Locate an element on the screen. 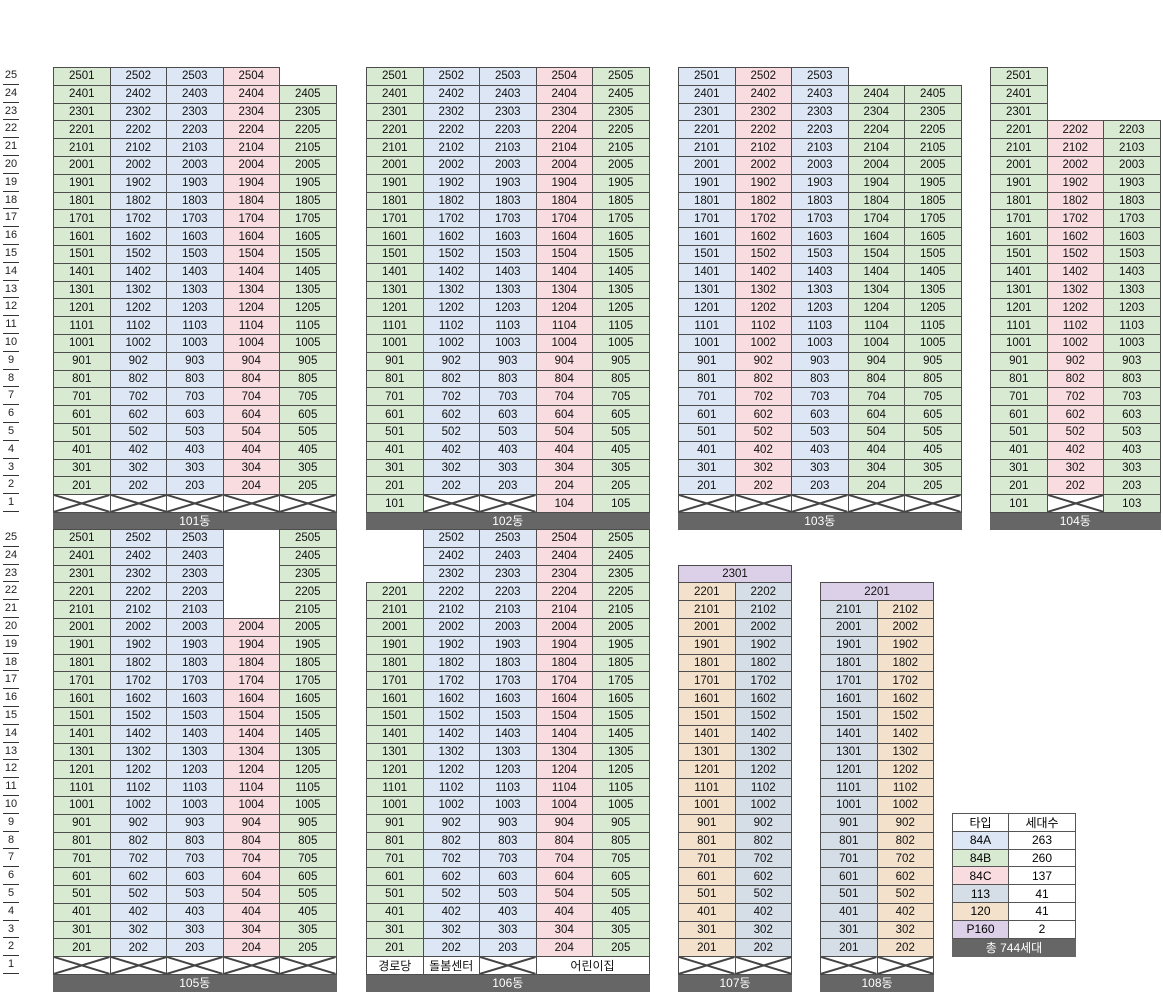 Image resolution: width=1163 pixels, height=992 pixels. unit-cell: 402 is located at coordinates (451, 450).